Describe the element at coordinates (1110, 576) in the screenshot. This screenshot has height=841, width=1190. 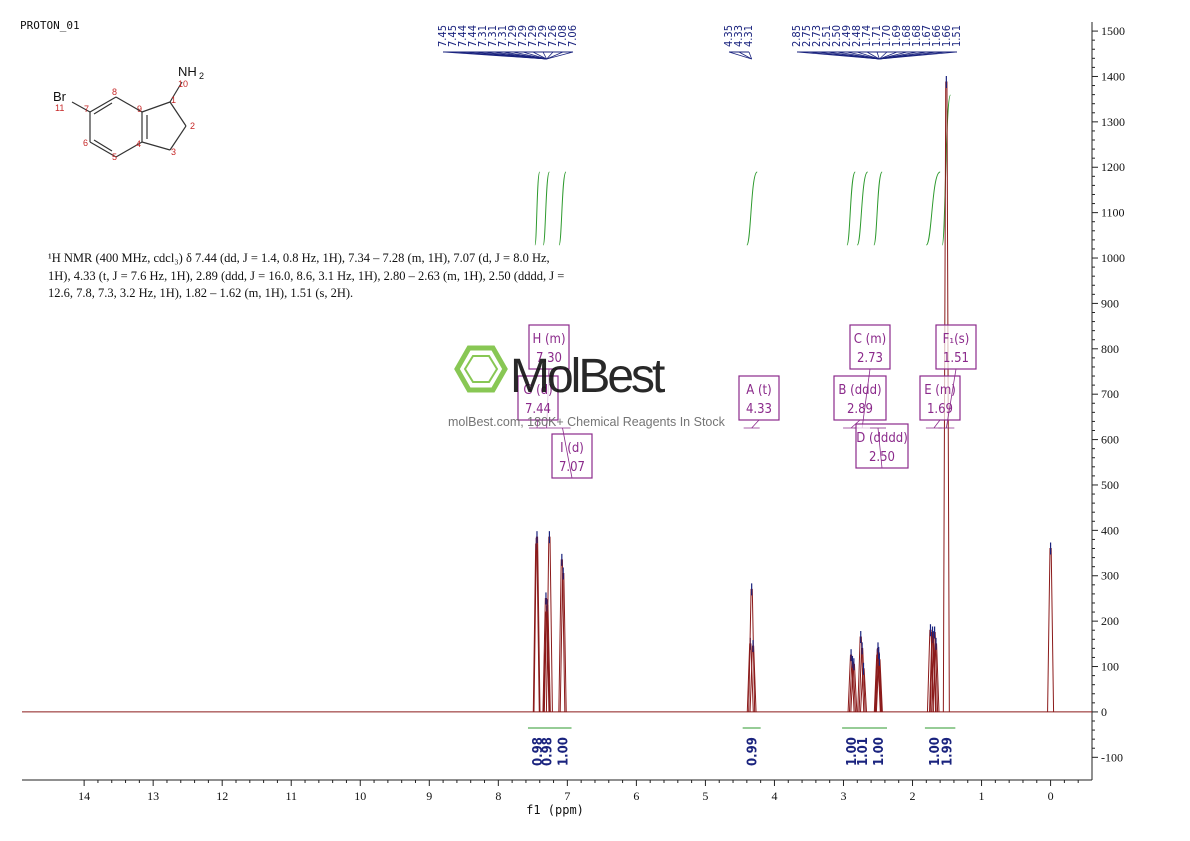
I see `y-tick-label: 300` at that location.